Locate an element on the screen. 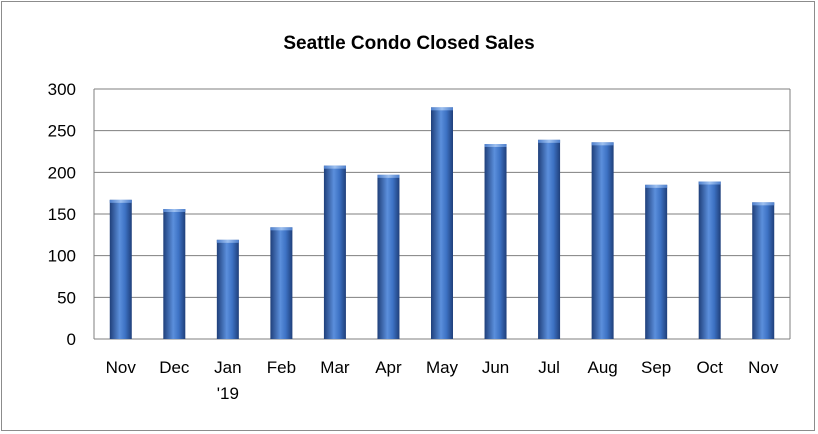 The image size is (818, 434). x-tick-label: Jun is located at coordinates (495, 367).